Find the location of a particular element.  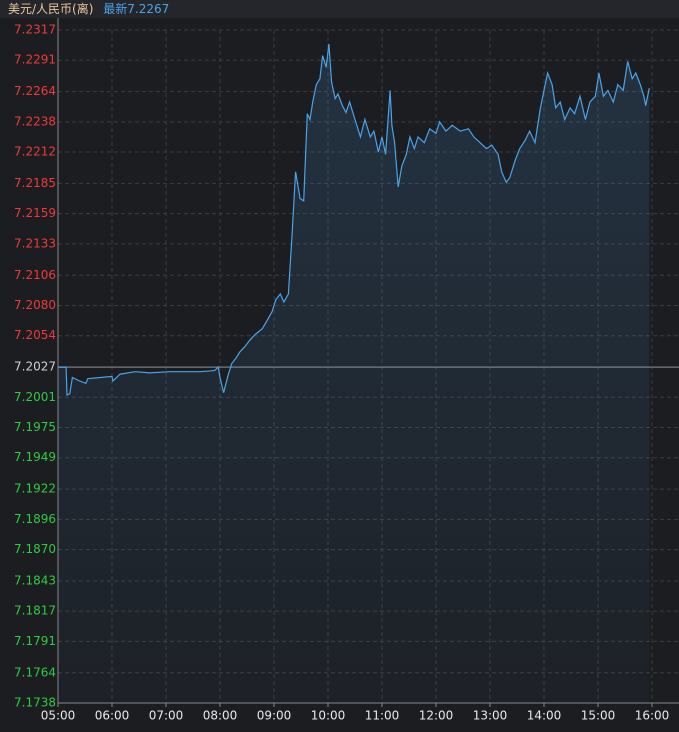

x-tick-label: 08:00 is located at coordinates (220, 716).